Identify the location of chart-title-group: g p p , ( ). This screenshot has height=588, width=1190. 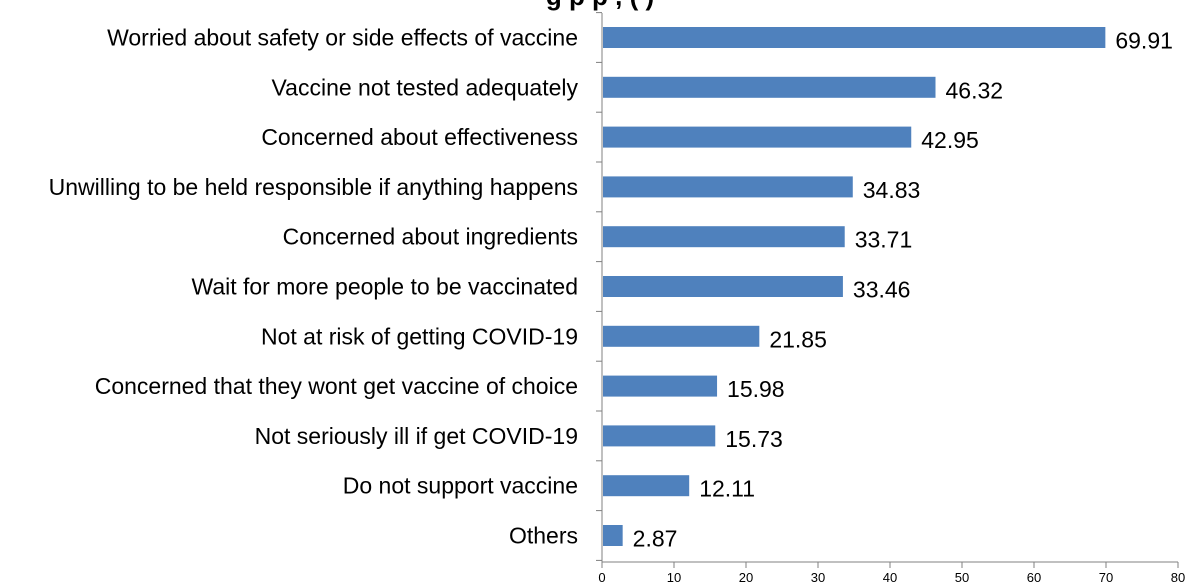
(600, 5).